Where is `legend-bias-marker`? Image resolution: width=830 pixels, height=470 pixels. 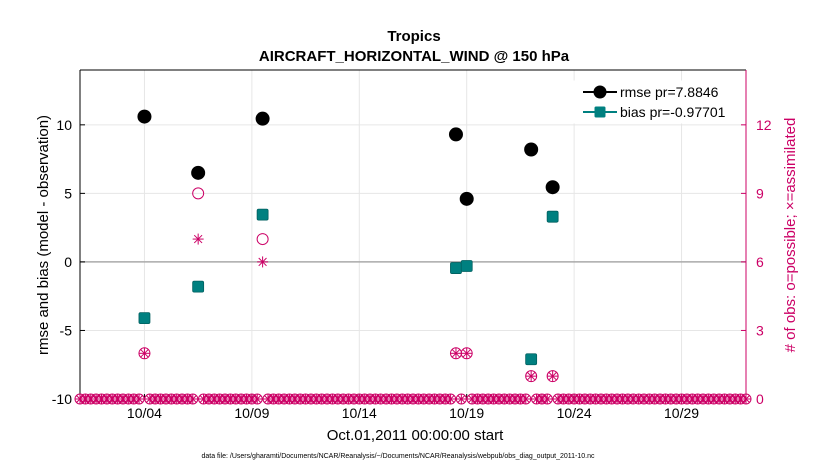 legend-bias-marker is located at coordinates (600, 112).